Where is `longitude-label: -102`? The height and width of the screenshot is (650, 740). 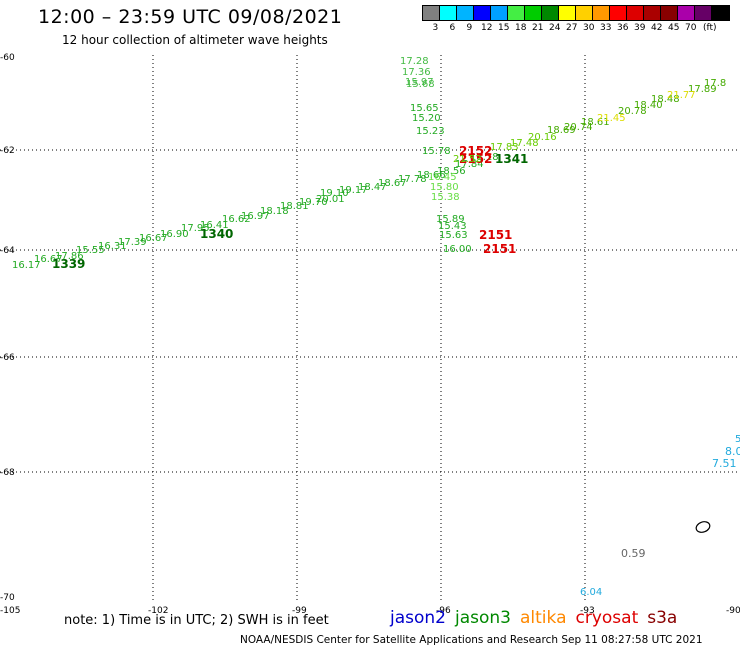
longitude-label: -102 is located at coordinates (158, 611).